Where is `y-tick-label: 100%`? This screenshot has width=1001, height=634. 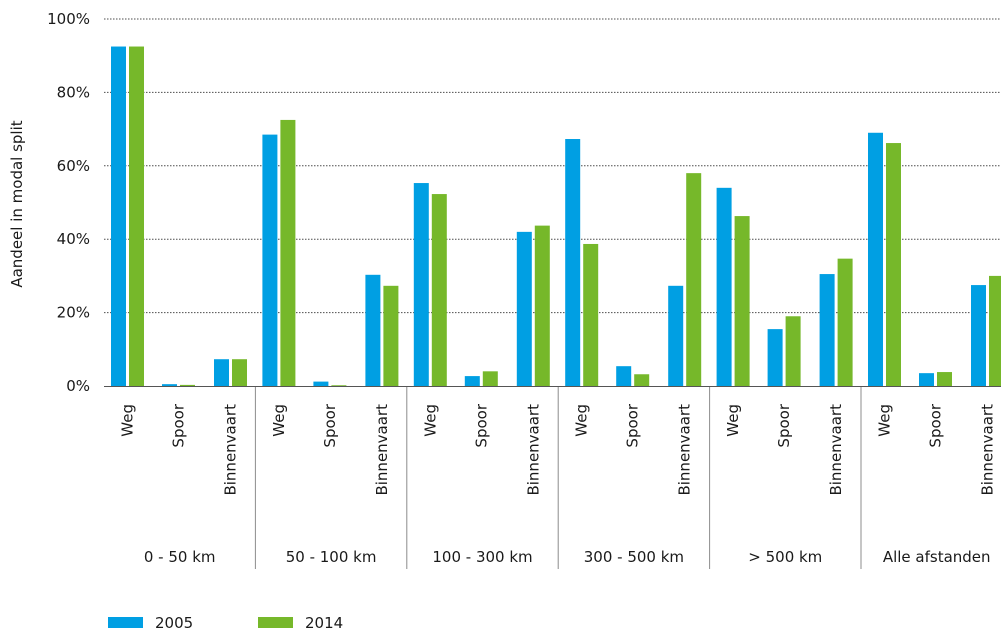 y-tick-label: 100% is located at coordinates (68, 19).